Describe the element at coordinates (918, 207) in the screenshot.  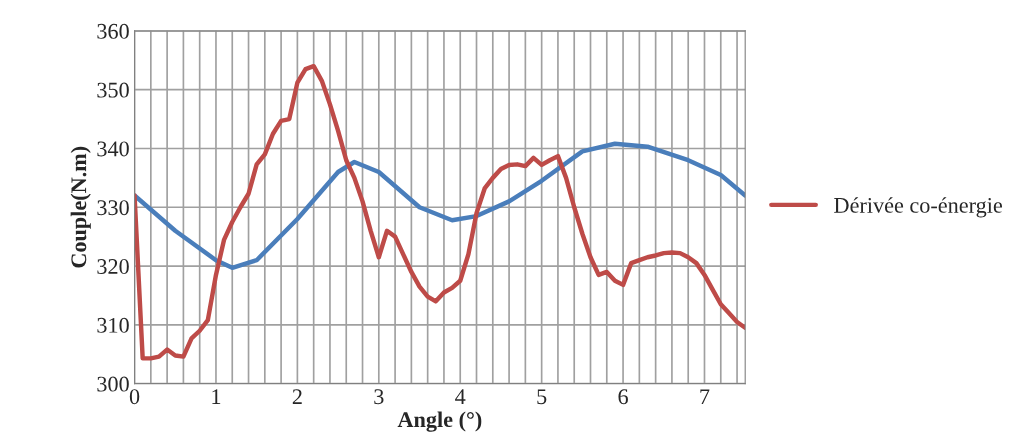
I see `legend-label: Dérivée co-énergie` at that location.